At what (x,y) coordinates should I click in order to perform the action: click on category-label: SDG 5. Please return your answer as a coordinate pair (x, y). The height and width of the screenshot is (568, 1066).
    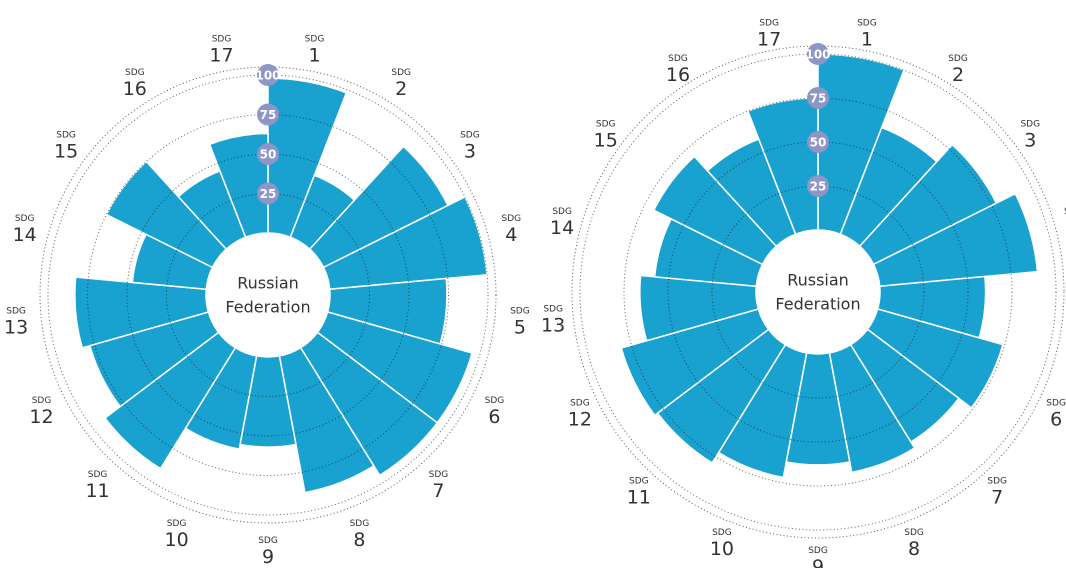
    Looking at the image, I should click on (520, 322).